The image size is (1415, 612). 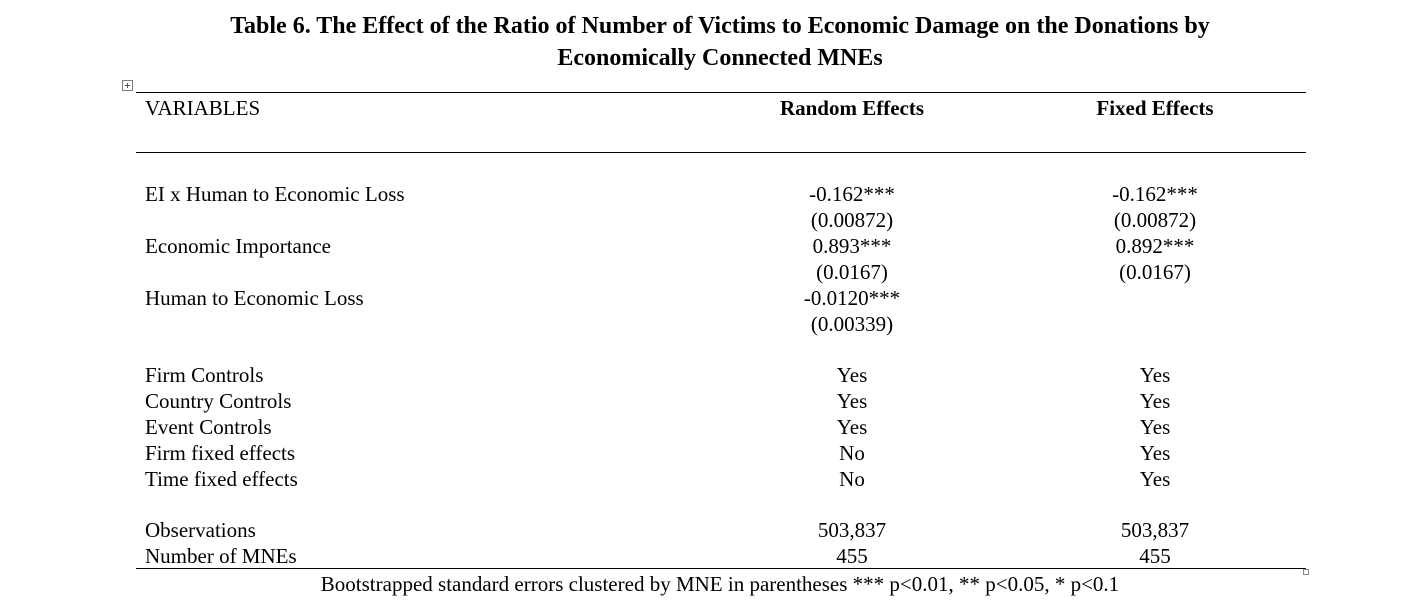 I want to click on fe-se-economic-importance: (0.0167), so click(x=1155, y=272).